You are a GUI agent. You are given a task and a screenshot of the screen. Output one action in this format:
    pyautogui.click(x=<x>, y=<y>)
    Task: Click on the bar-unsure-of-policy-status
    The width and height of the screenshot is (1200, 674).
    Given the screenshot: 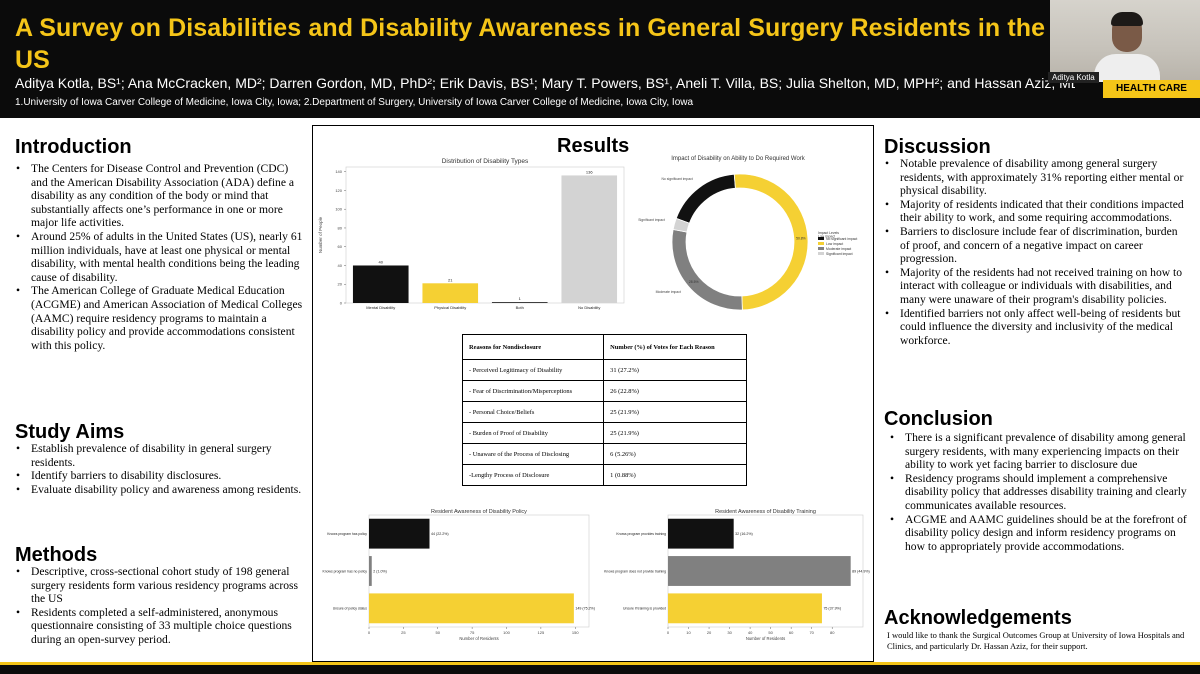 What is the action you would take?
    pyautogui.click(x=471, y=608)
    